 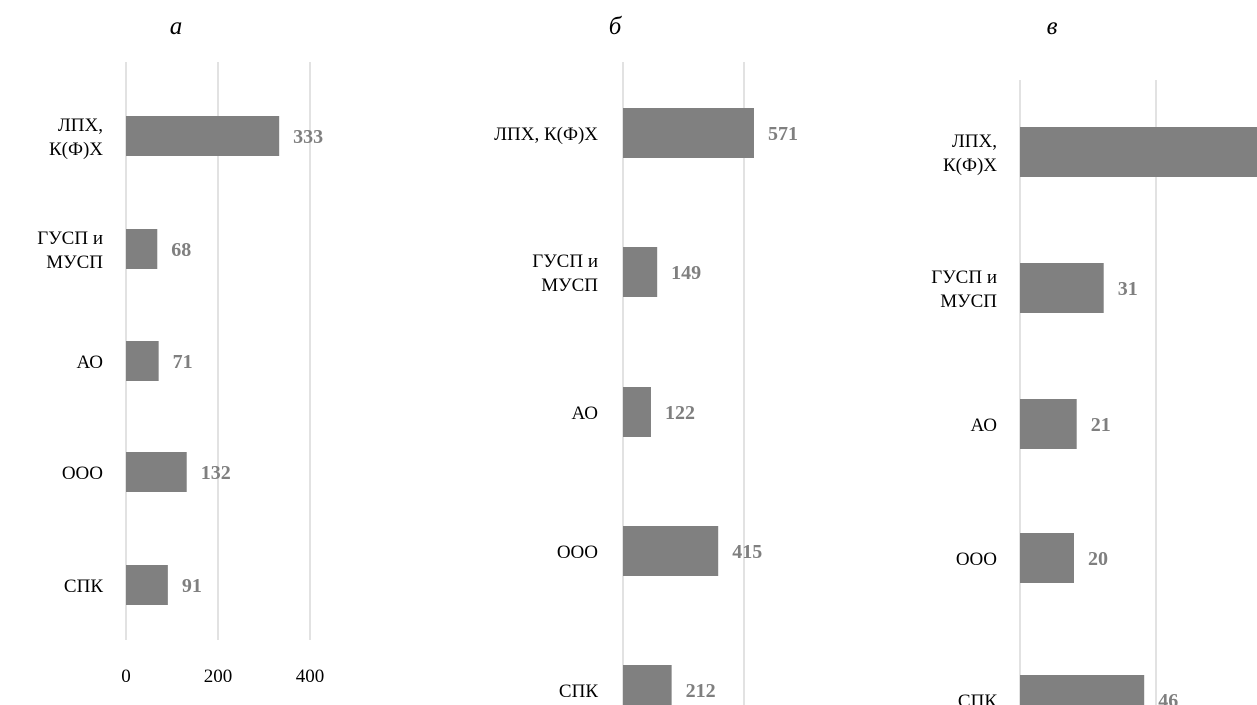 What do you see at coordinates (70, 250) in the screenshot?
I see `panel-1-category-label-2: ГУСП и МУСП` at bounding box center [70, 250].